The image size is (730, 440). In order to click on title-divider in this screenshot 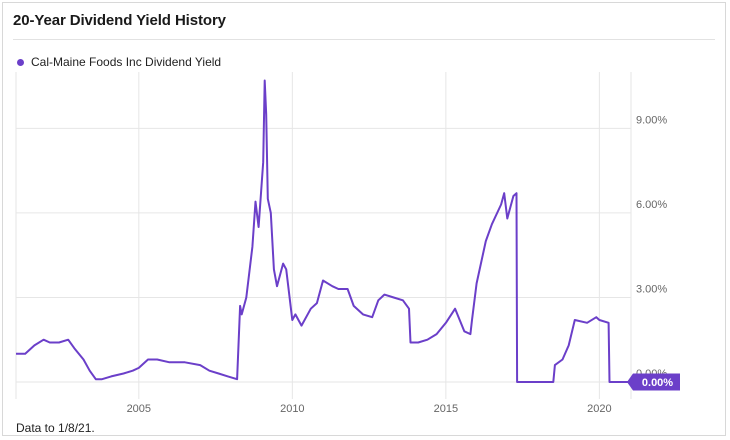, I will do `click(364, 39)`.